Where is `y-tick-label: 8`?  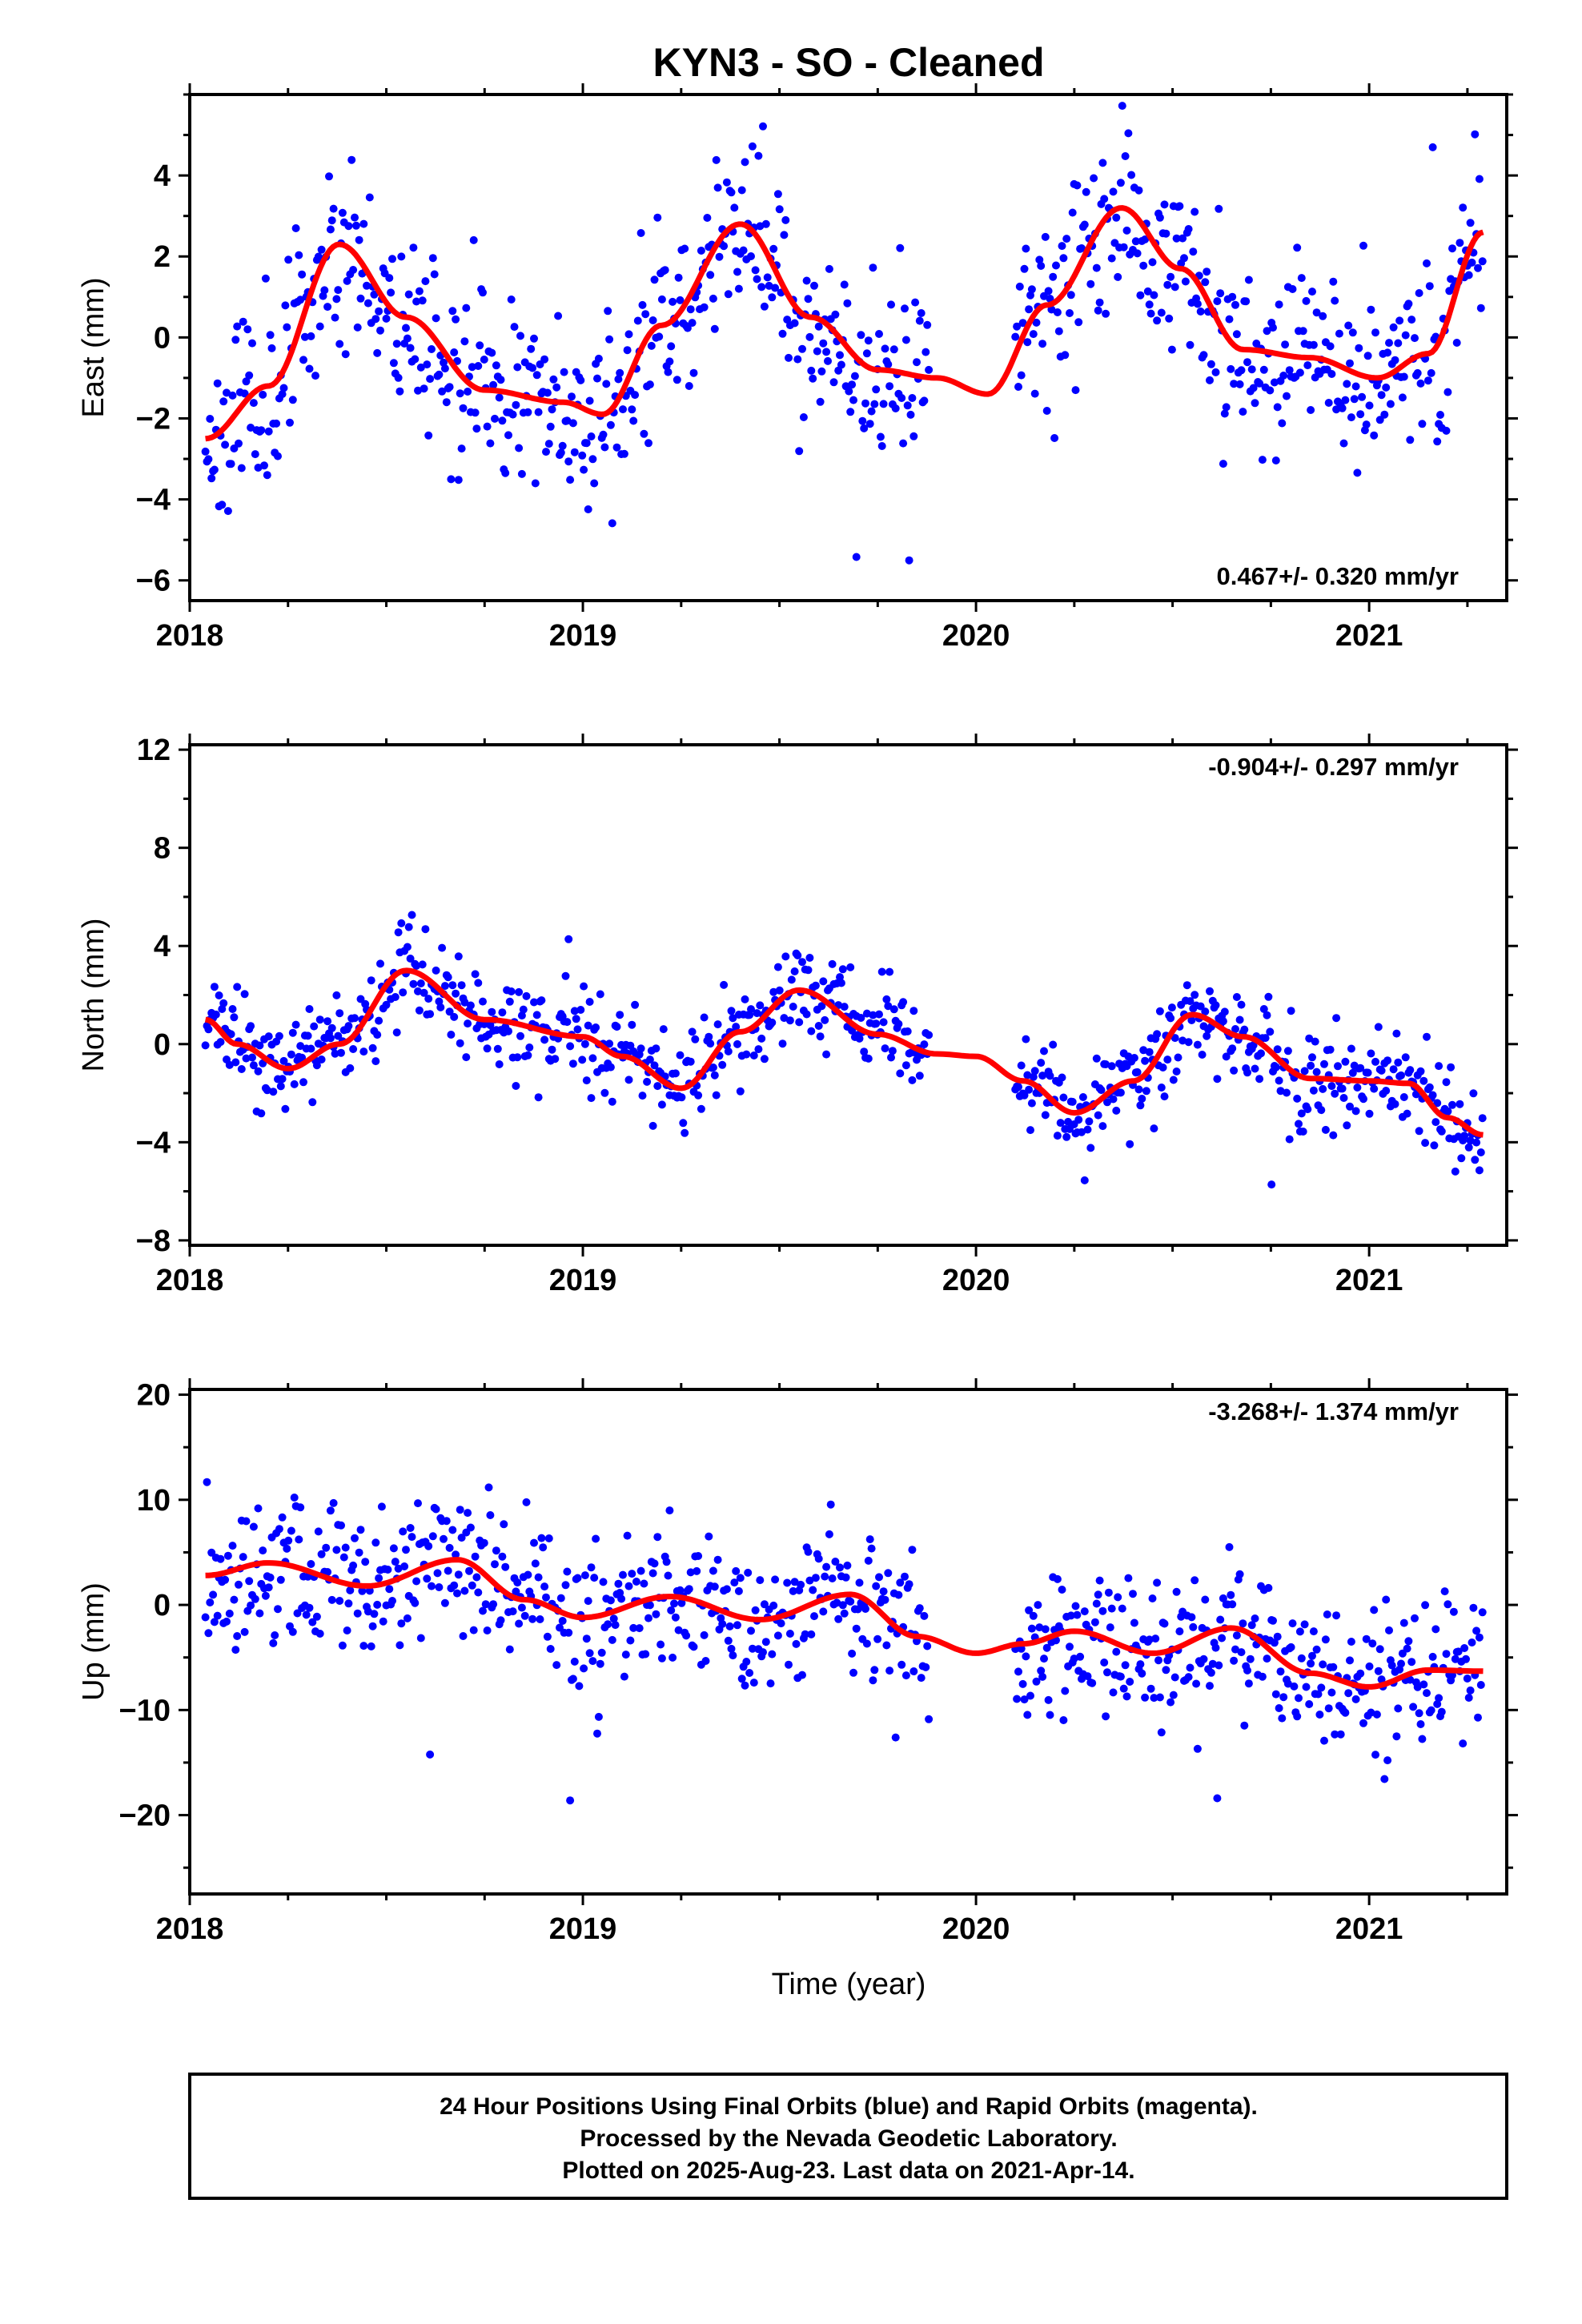 y-tick-label: 8 is located at coordinates (162, 849).